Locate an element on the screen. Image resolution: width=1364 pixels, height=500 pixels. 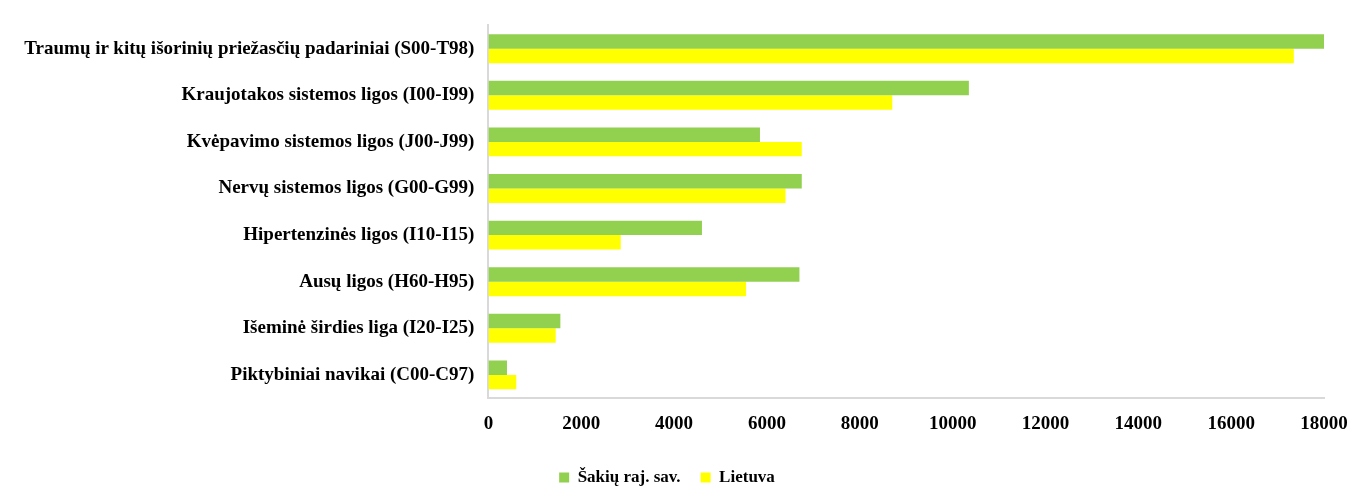
x-tick-label: 16000 is located at coordinates (1231, 422).